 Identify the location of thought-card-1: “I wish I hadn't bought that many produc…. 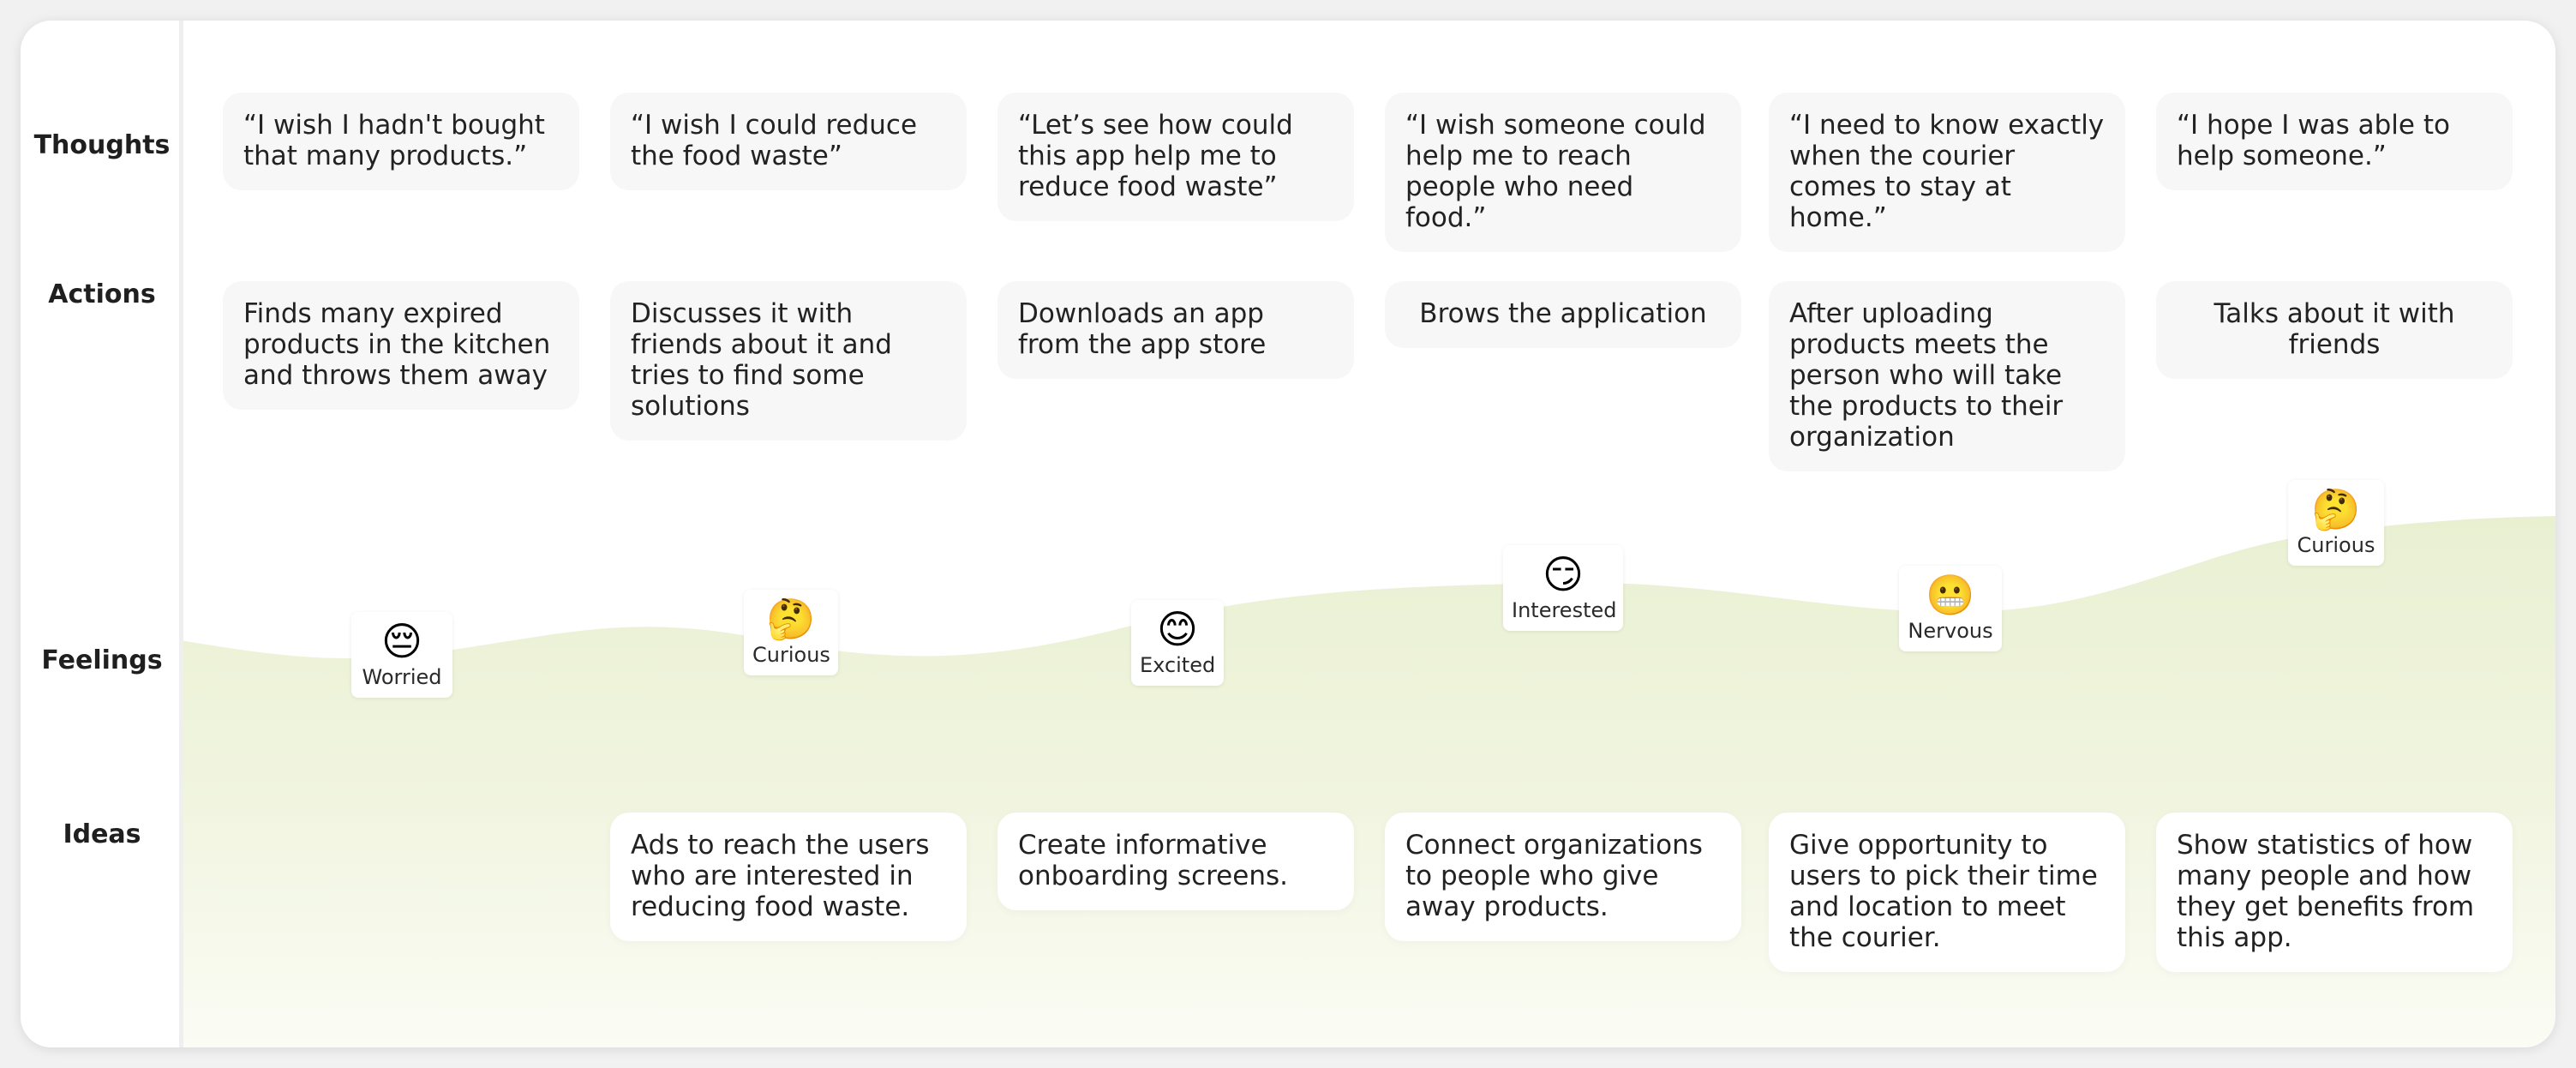
(401, 141).